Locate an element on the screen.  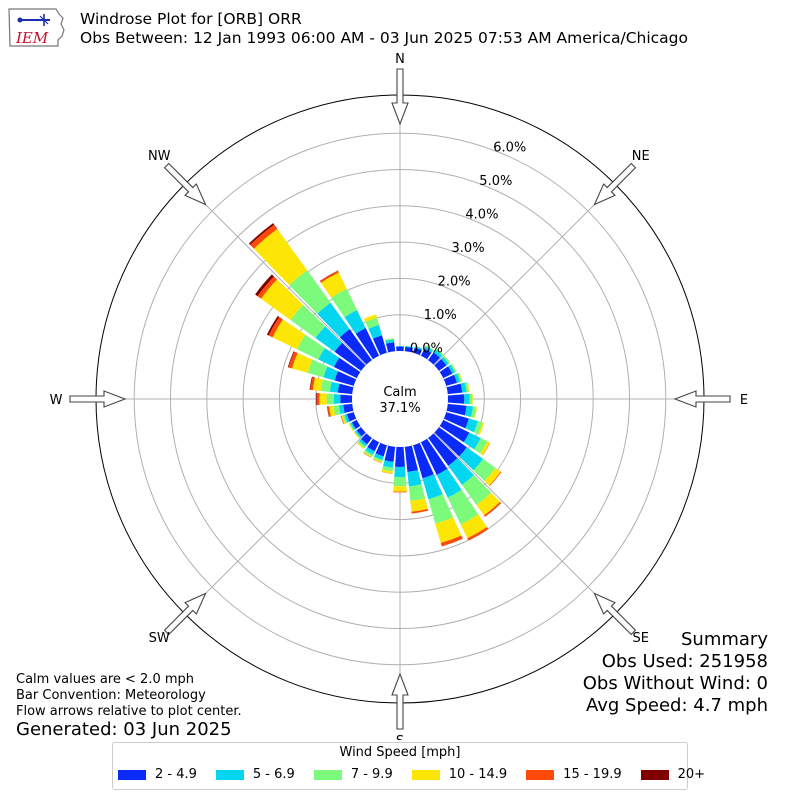
radial-tick-label: 1.0% is located at coordinates (440, 315).